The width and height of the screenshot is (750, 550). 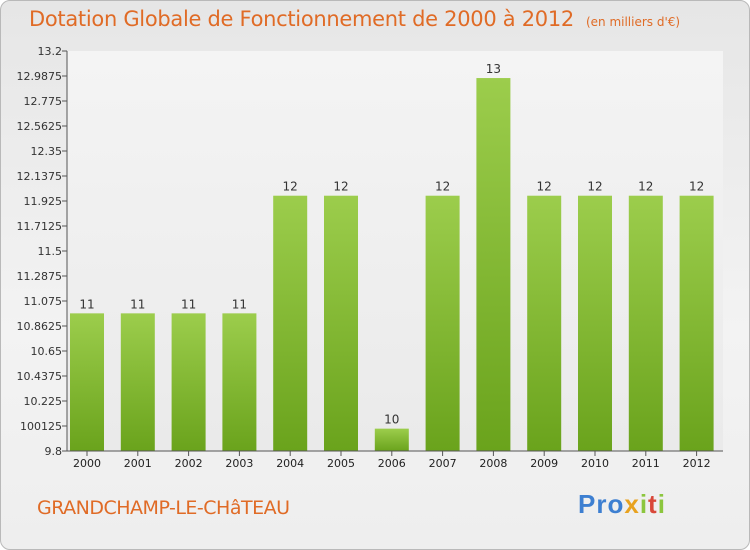 I want to click on x-tick-label: 2002, so click(x=189, y=463).